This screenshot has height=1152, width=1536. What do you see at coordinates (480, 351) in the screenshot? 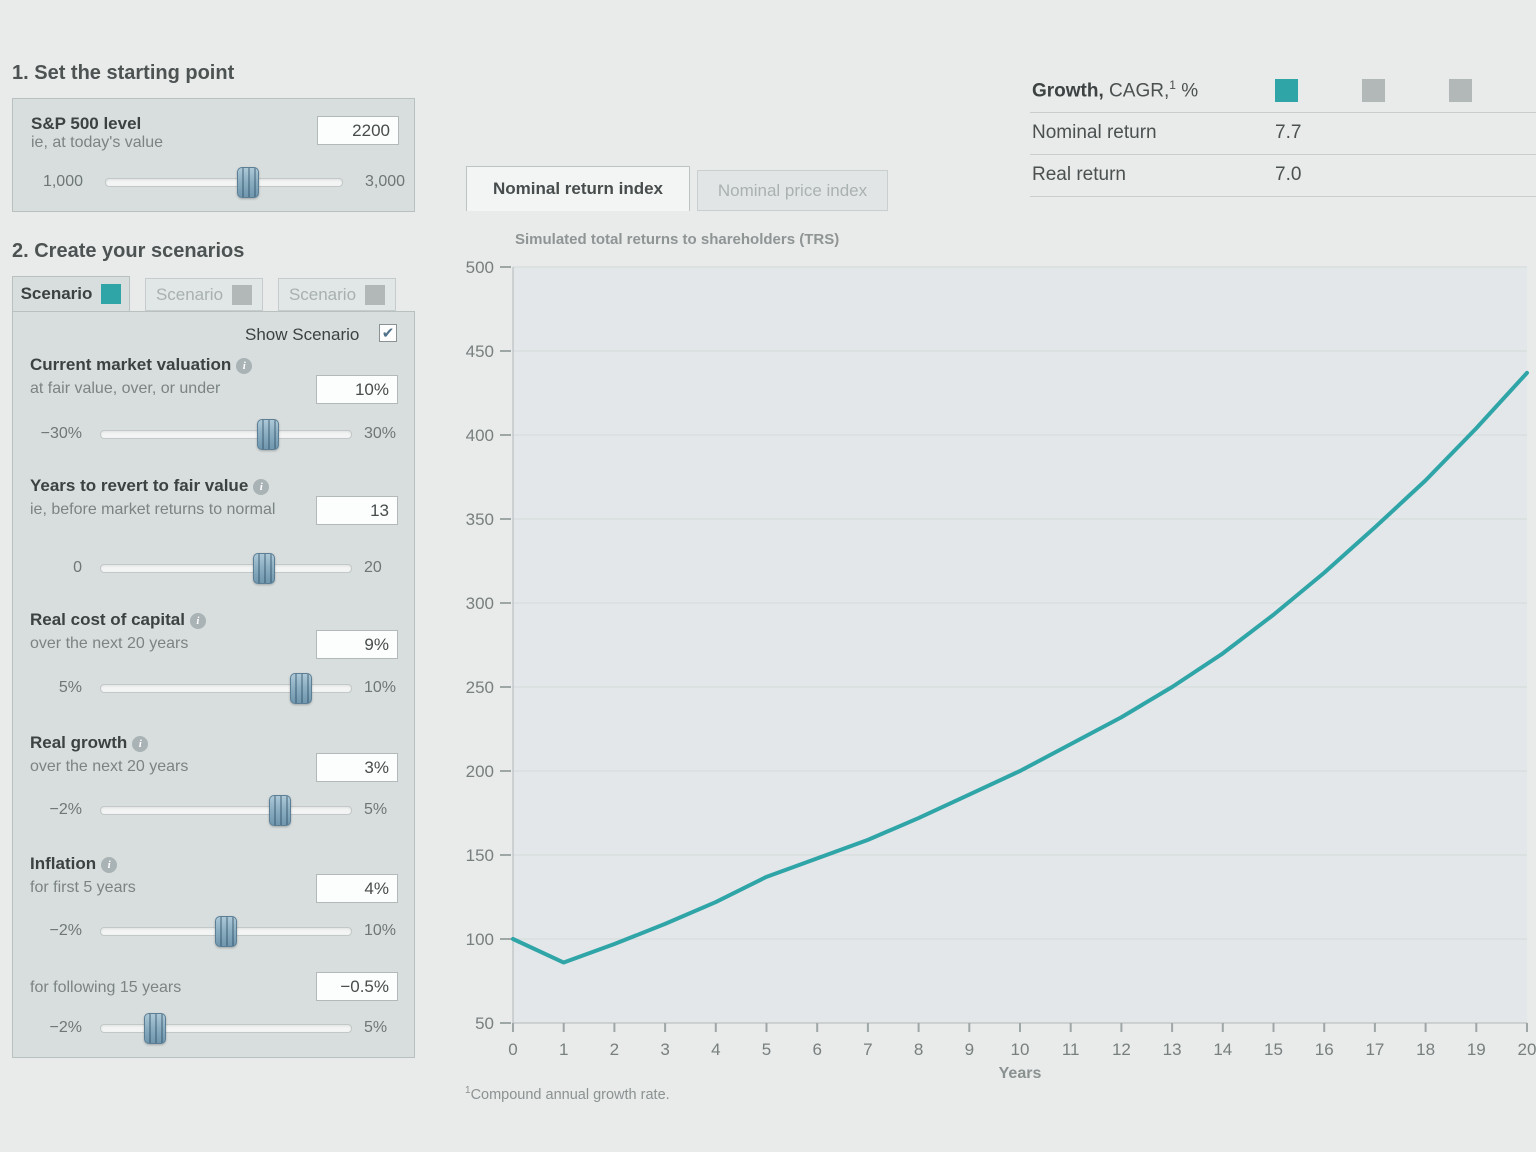
I see `y-tick-label: 450` at bounding box center [480, 351].